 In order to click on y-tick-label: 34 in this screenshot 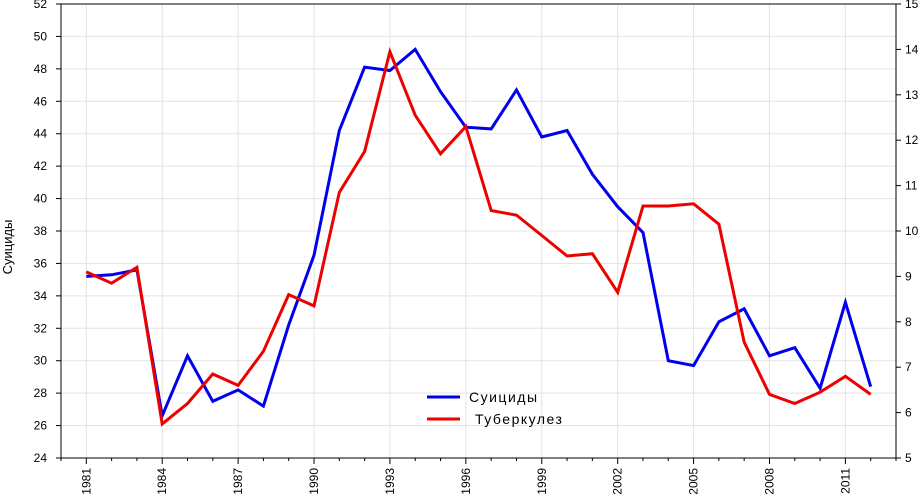, I will do `click(41, 296)`.